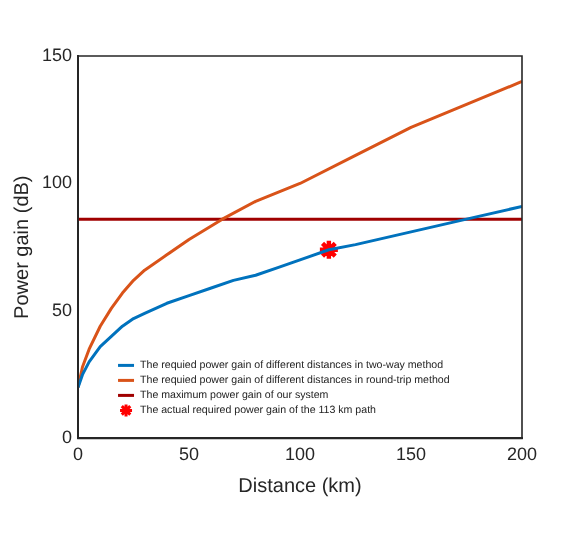 Image resolution: width=582 pixels, height=536 pixels. Describe the element at coordinates (22, 247) in the screenshot. I see `y-axis-title: Power gain (dB)` at that location.